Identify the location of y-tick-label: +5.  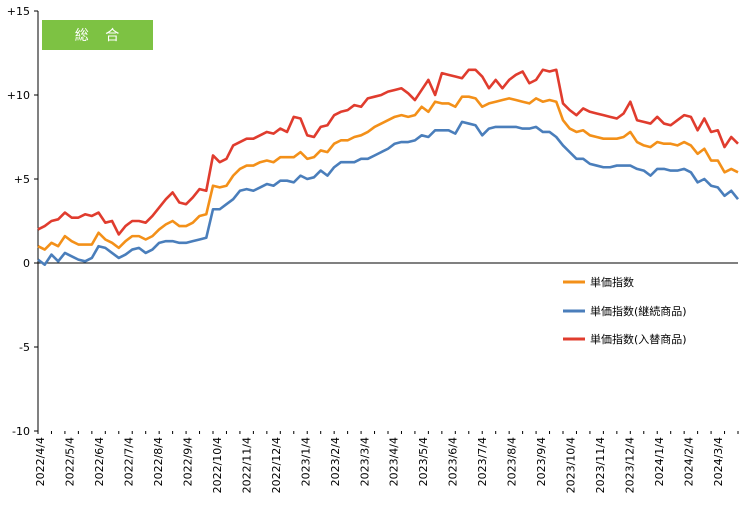
(22, 179).